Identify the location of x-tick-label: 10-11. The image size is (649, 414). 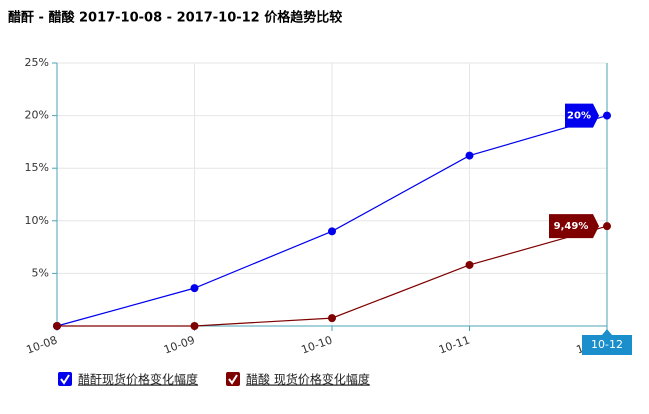
(454, 344).